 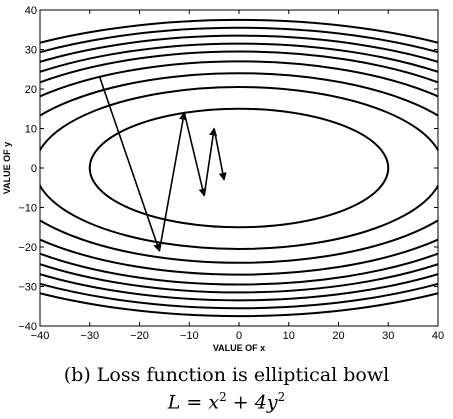 I want to click on loss-formula: L = x2 + 4y2, so click(x=226, y=401).